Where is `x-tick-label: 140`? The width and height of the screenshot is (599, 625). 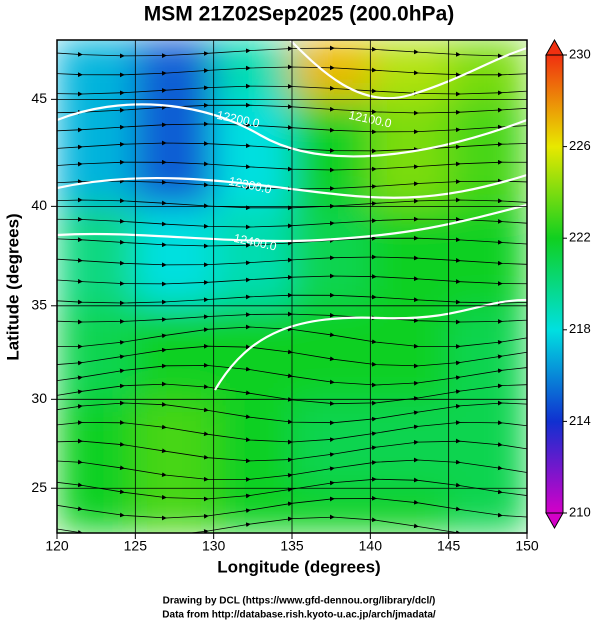
x-tick-label: 140 is located at coordinates (371, 546).